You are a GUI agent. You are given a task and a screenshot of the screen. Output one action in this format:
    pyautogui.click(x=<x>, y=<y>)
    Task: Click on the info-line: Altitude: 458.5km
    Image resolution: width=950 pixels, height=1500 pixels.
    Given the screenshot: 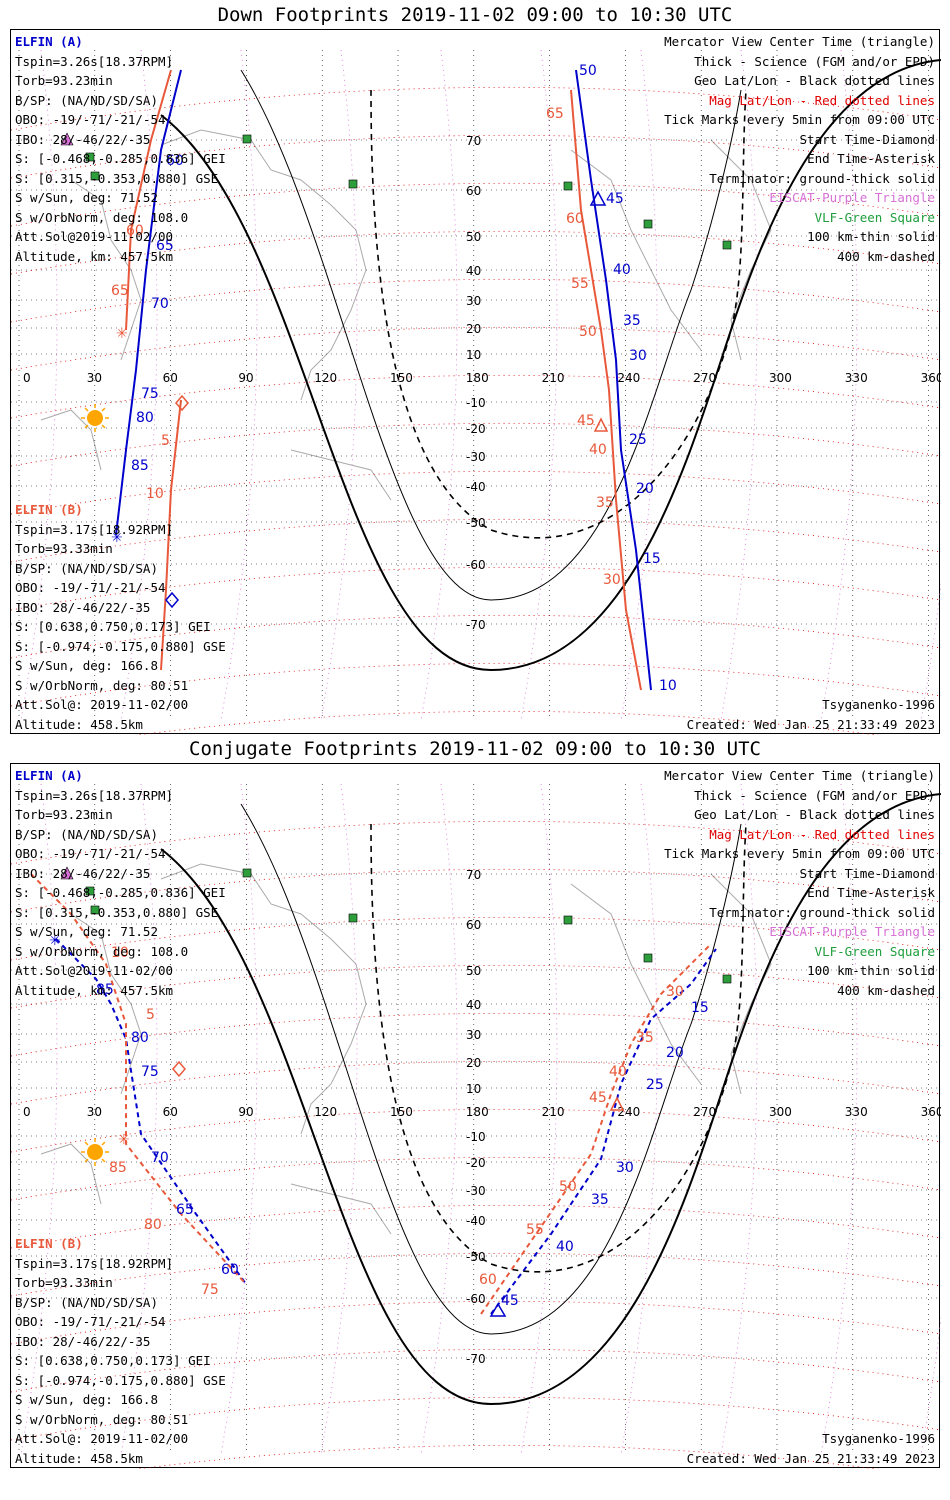 What is the action you would take?
    pyautogui.click(x=79, y=1458)
    